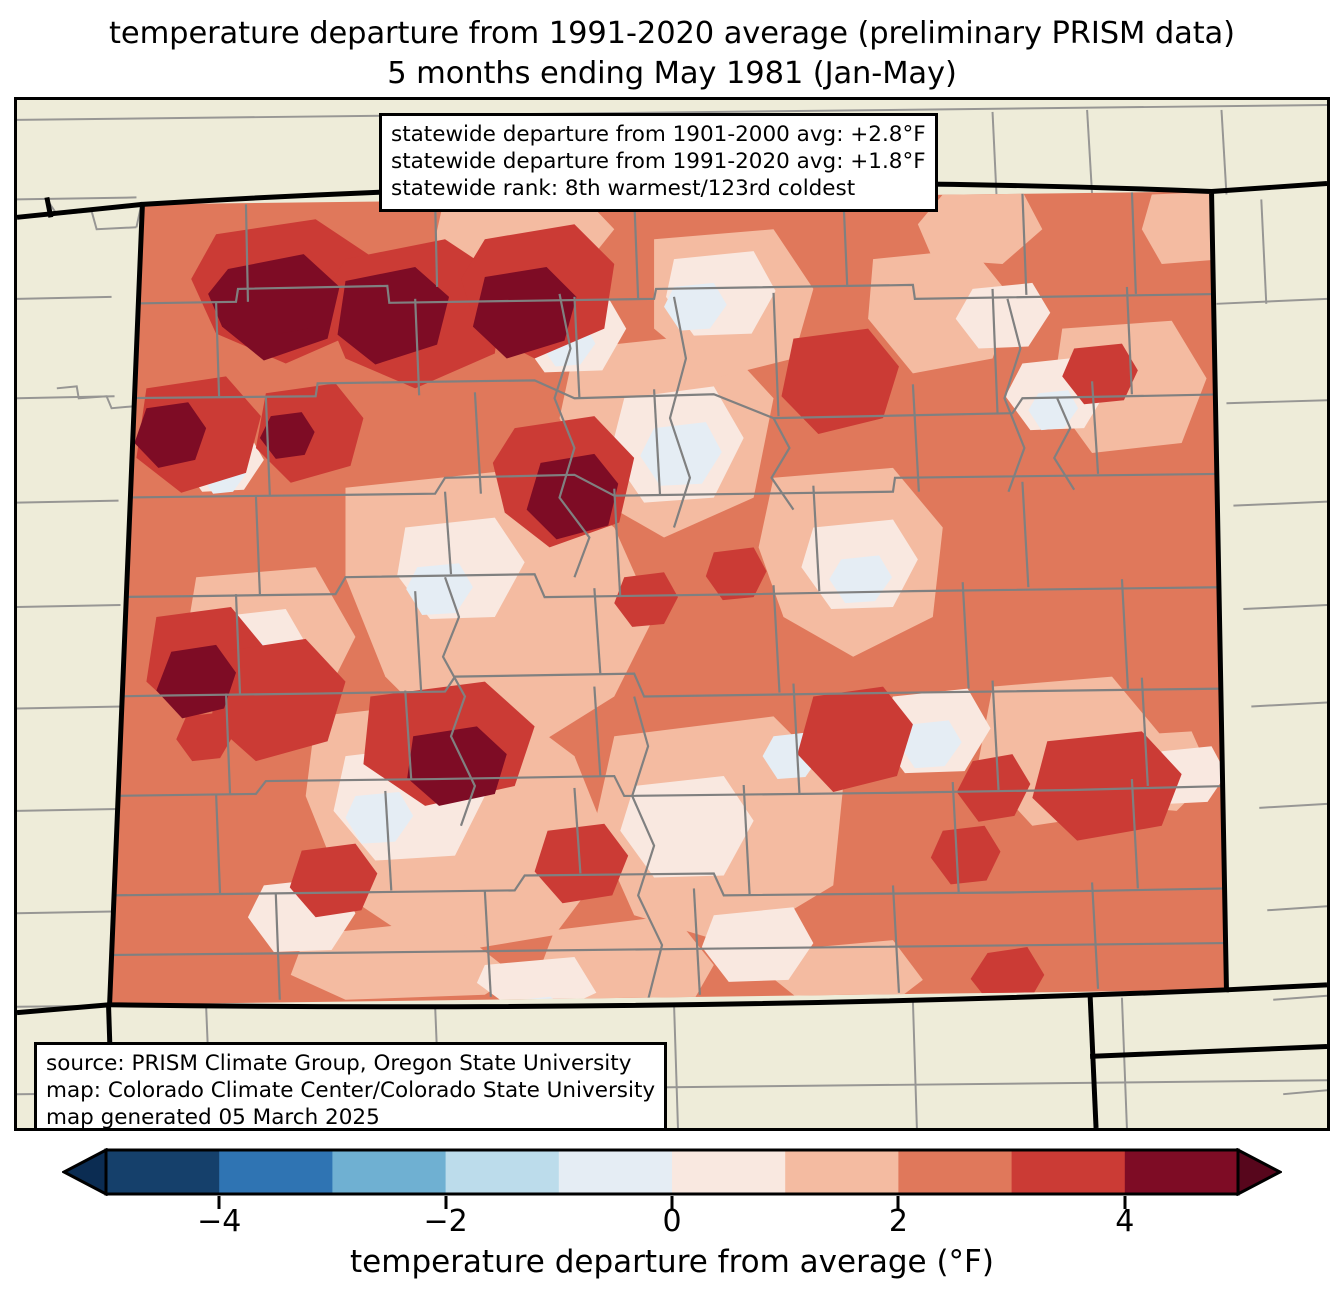 This screenshot has width=1344, height=1299. I want to click on colorbar-outline, so click(672, 1172).